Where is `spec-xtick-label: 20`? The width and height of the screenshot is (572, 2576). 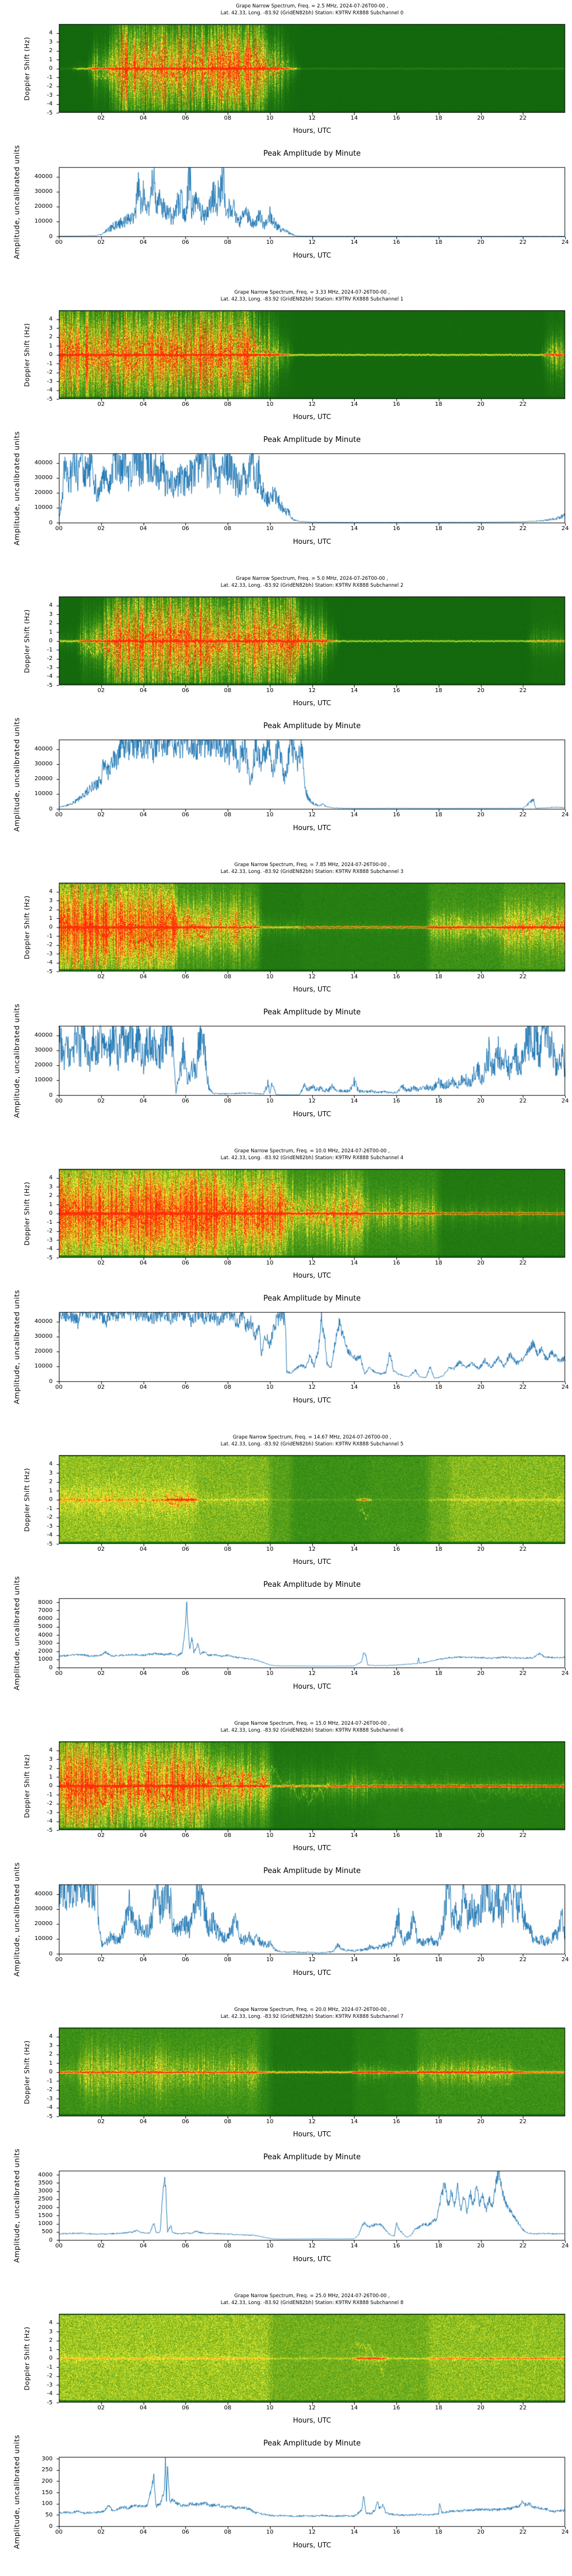 spec-xtick-label: 20 is located at coordinates (480, 118).